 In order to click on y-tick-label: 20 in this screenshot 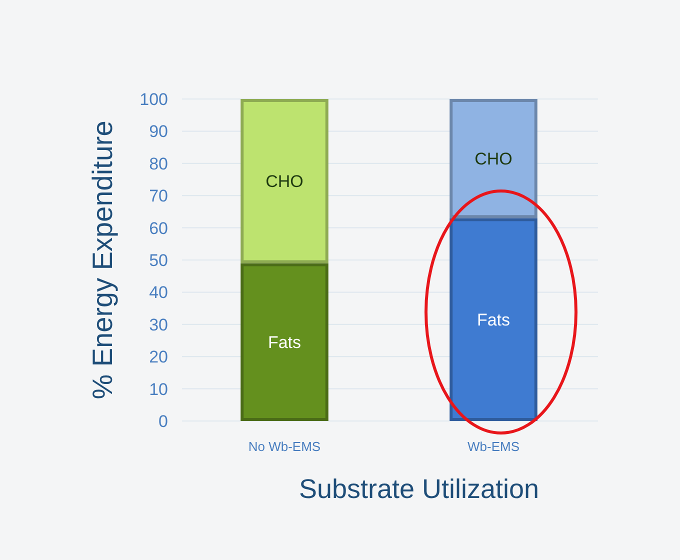, I will do `click(158, 357)`.